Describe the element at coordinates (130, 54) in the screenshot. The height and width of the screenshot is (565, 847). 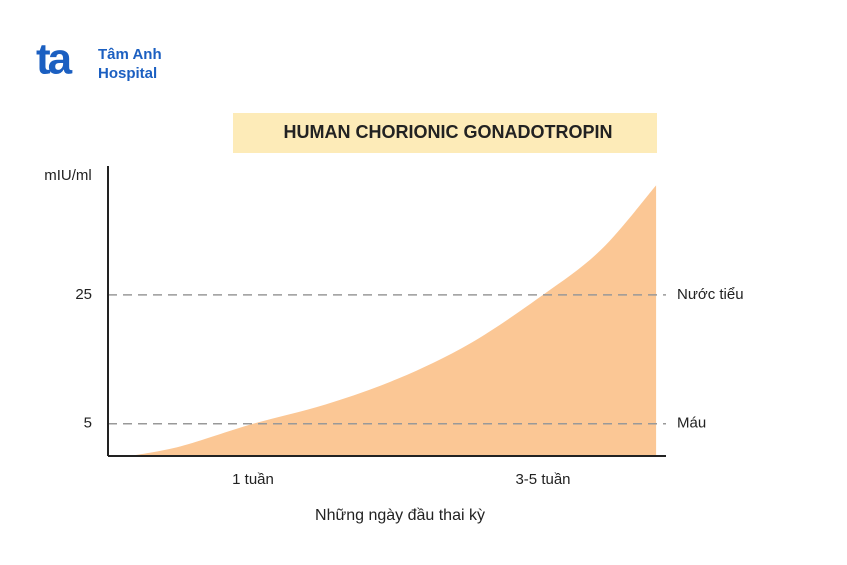
I see `logo-line1: Tâm Anh` at that location.